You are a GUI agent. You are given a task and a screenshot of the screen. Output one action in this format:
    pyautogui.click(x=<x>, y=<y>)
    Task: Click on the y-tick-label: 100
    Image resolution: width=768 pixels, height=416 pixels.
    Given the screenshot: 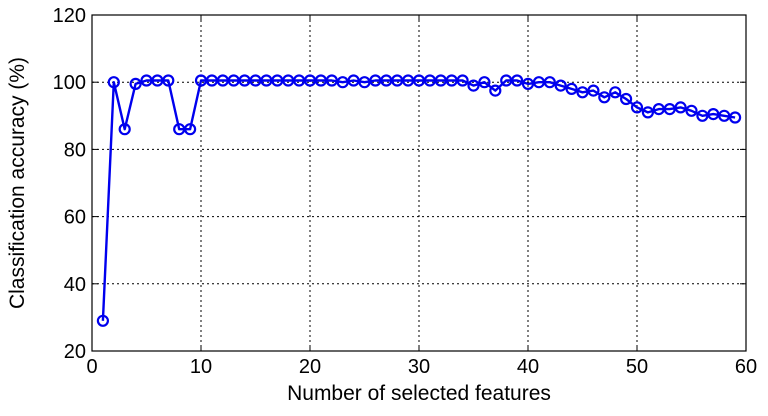 What is the action you would take?
    pyautogui.click(x=69, y=83)
    